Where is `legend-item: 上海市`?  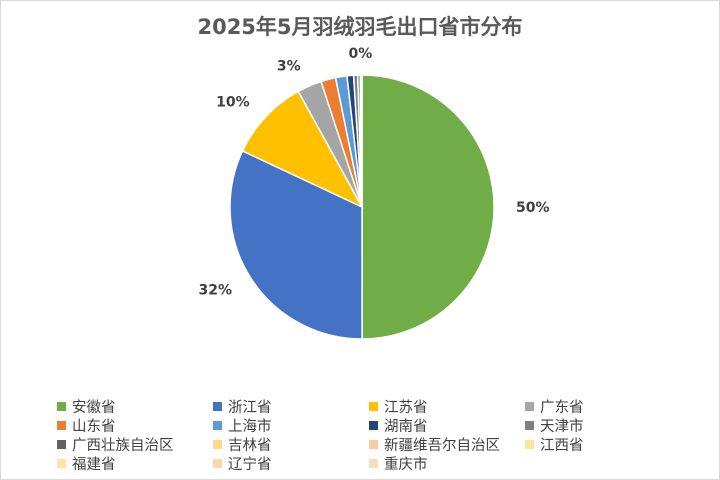 legend-item: 上海市 is located at coordinates (291, 425).